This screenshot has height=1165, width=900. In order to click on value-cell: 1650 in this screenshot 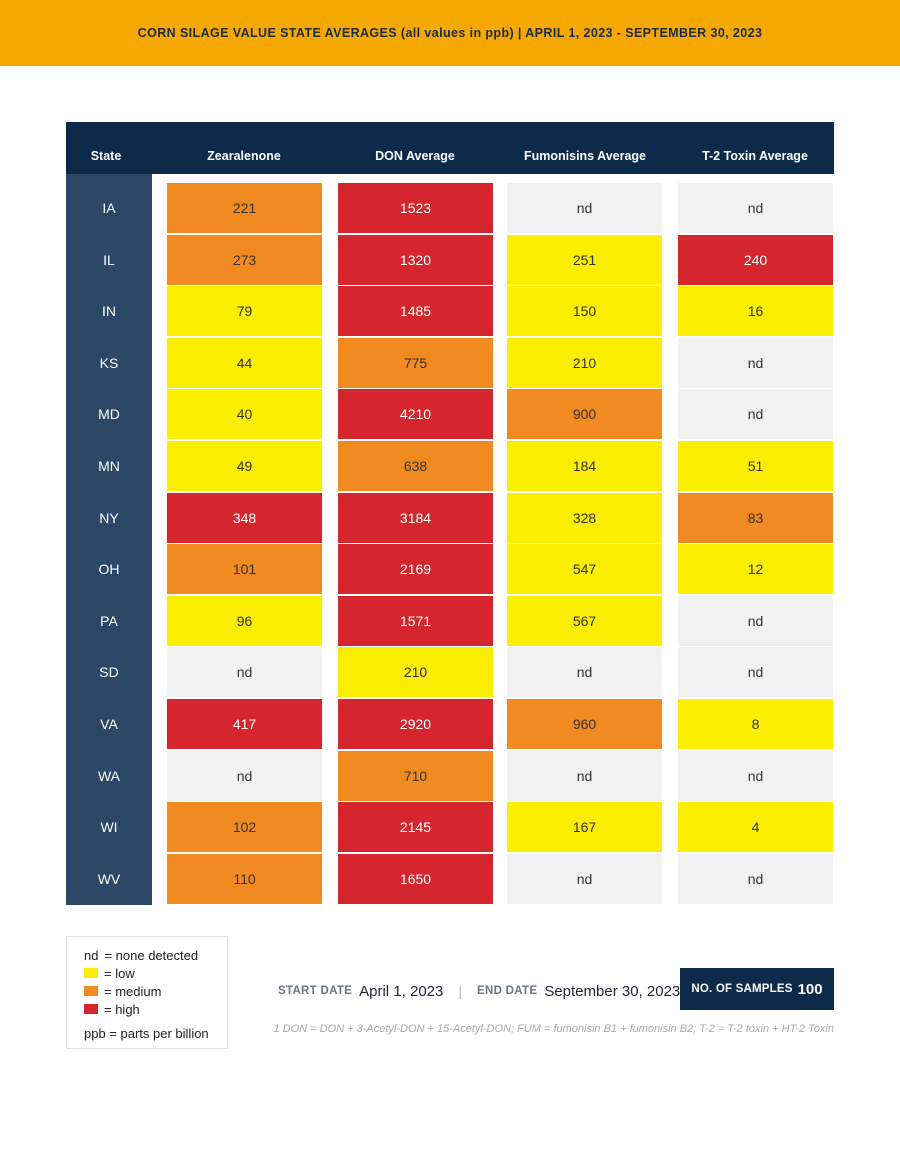, I will do `click(415, 878)`.